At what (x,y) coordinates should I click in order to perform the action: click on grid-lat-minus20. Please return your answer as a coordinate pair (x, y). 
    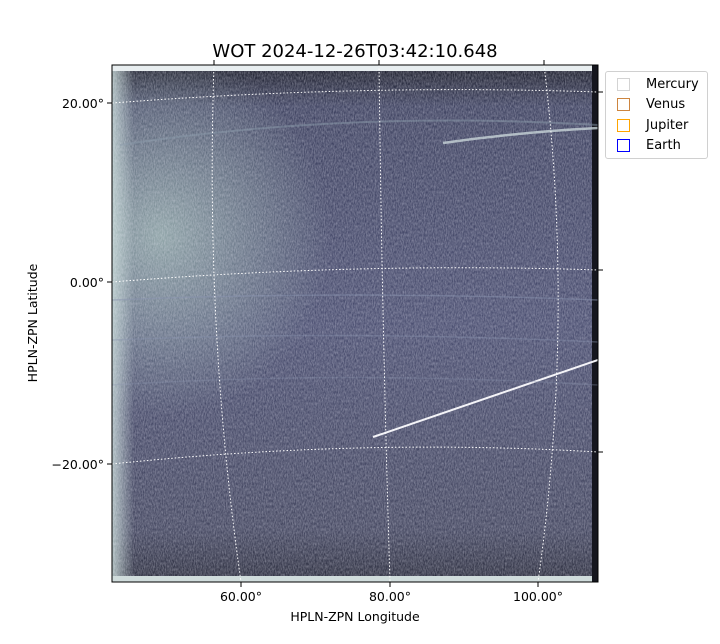
    Looking at the image, I should click on (355, 455).